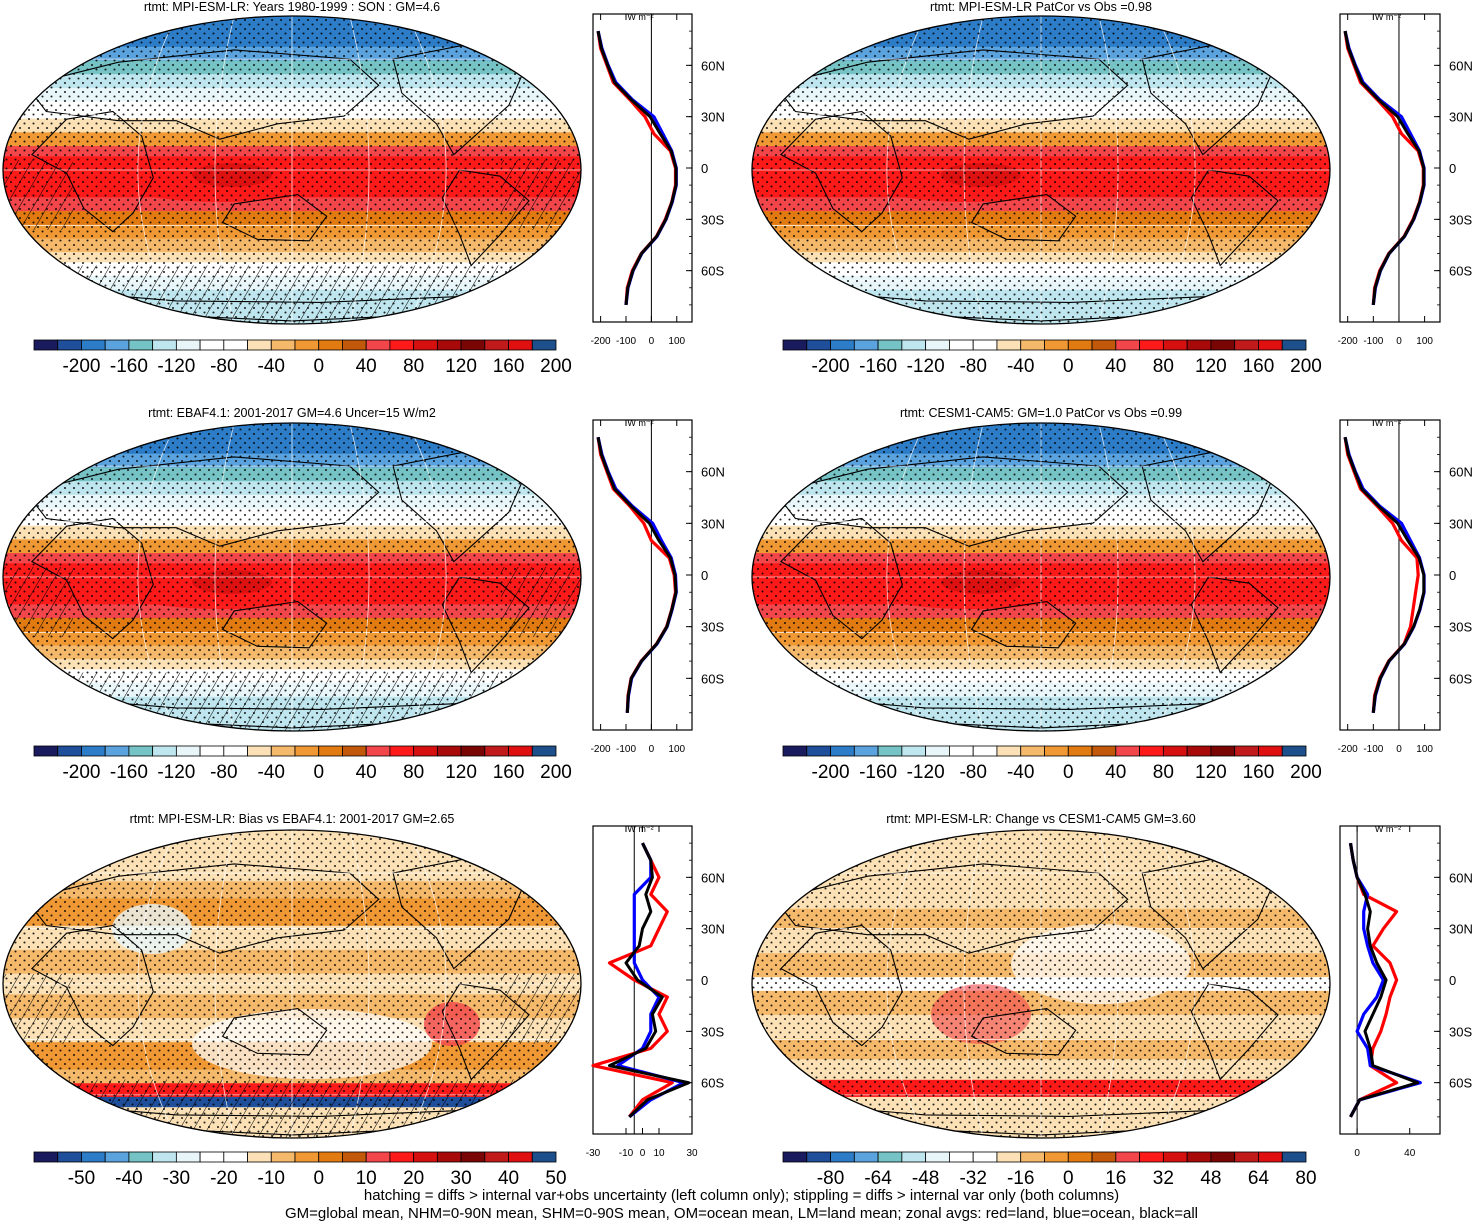 The width and height of the screenshot is (1483, 1222). What do you see at coordinates (271, 1178) in the screenshot?
I see `colorbar-tick-label: -10` at bounding box center [271, 1178].